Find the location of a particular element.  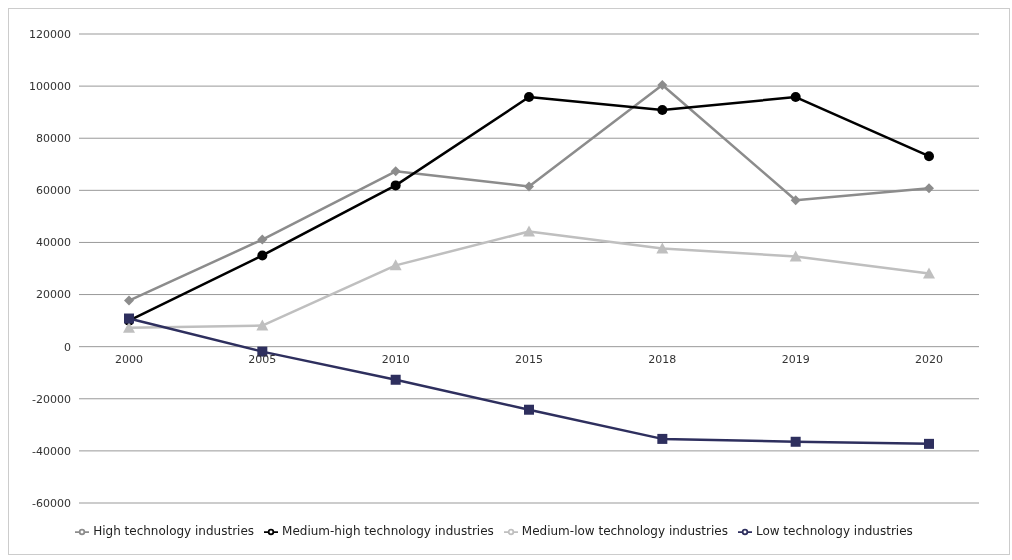

y-tick-label: 20000 is located at coordinates (53, 295).